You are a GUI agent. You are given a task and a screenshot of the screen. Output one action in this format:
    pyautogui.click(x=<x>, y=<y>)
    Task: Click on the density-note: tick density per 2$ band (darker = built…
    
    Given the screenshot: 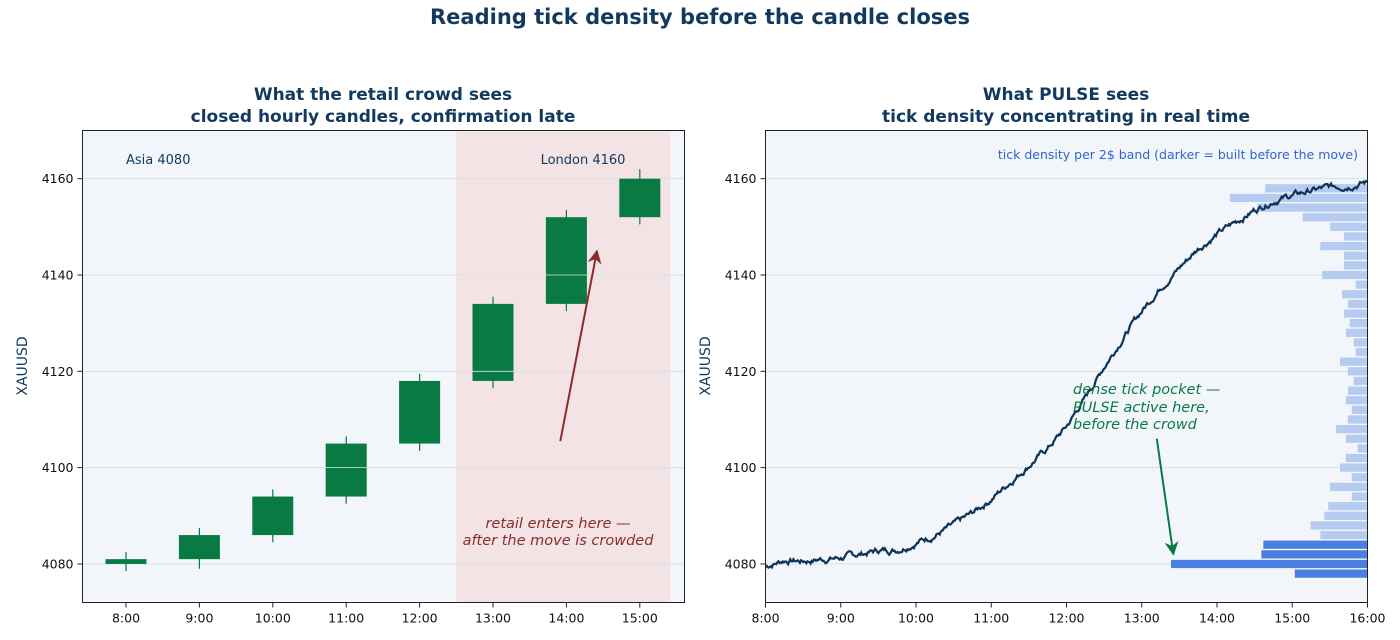 What is the action you would take?
    pyautogui.click(x=1178, y=154)
    